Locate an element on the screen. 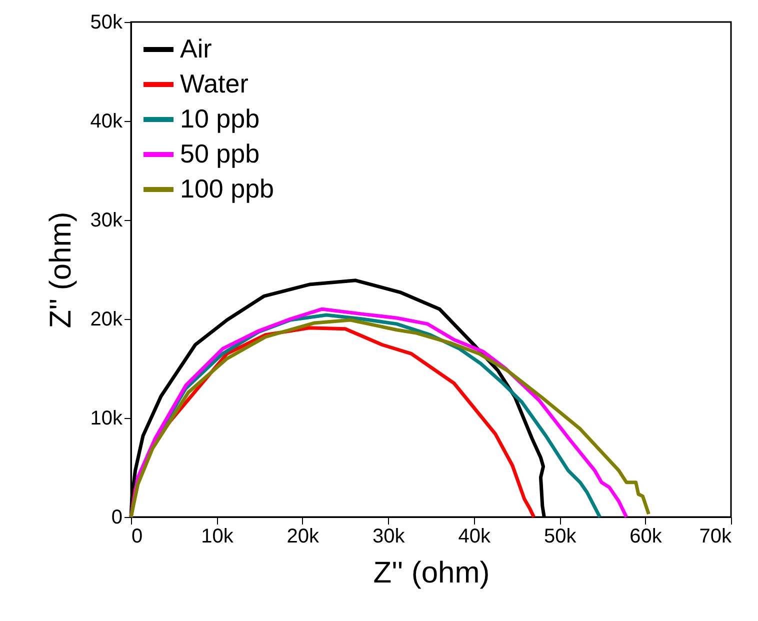 The height and width of the screenshot is (621, 758). x-axis-title: Z'' (ohm) is located at coordinates (431, 573).